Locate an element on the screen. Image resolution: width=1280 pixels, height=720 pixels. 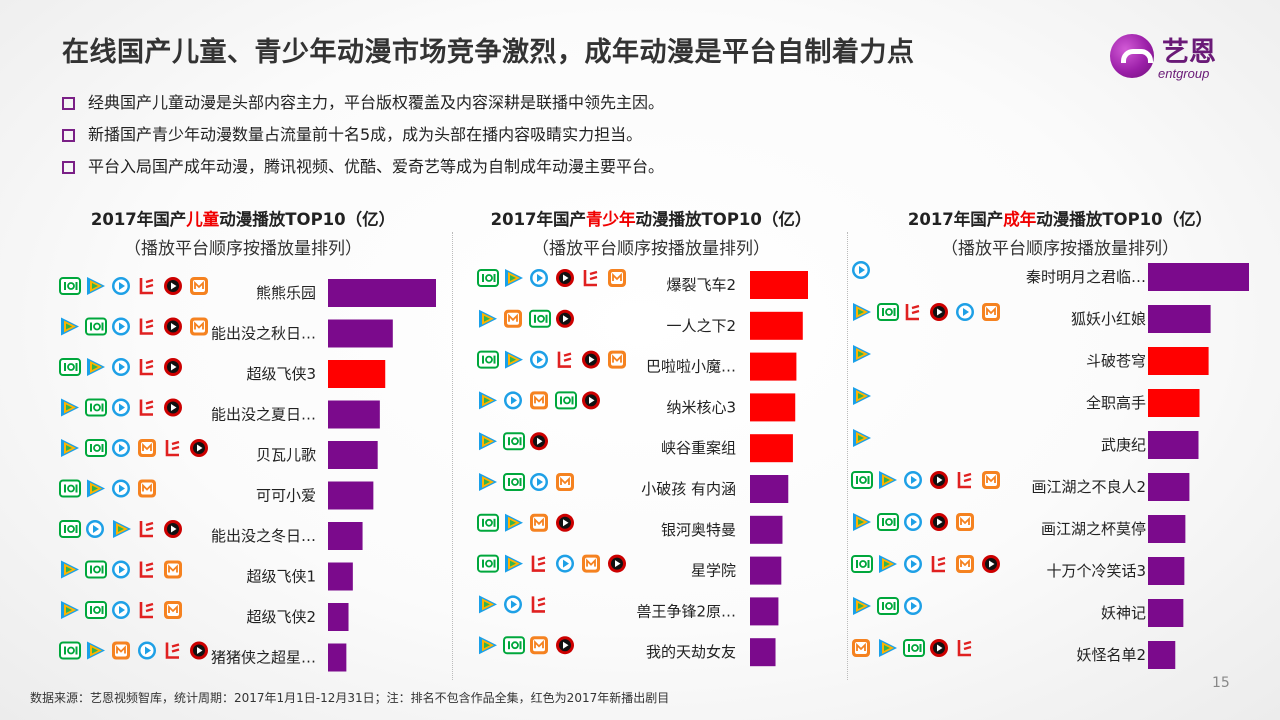
category-label: 画江湖之杯莫停 is located at coordinates (1093, 529).